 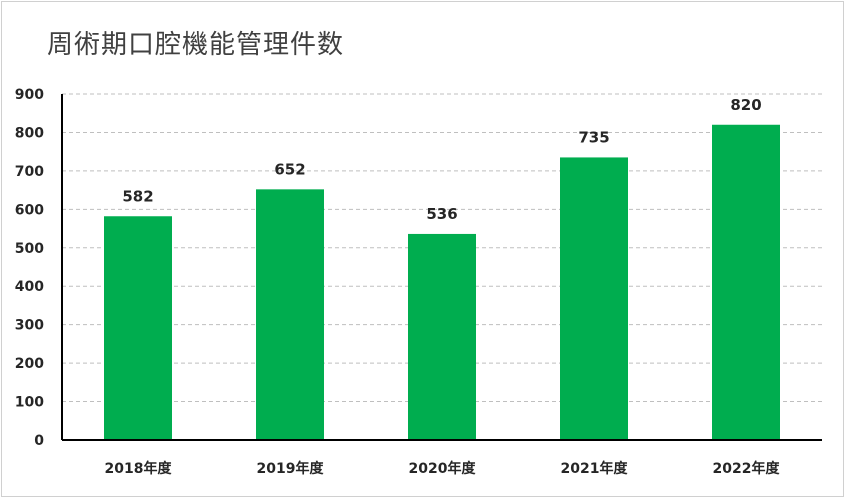 What do you see at coordinates (291, 468) in the screenshot?
I see `x-tick-label: 2019年度` at bounding box center [291, 468].